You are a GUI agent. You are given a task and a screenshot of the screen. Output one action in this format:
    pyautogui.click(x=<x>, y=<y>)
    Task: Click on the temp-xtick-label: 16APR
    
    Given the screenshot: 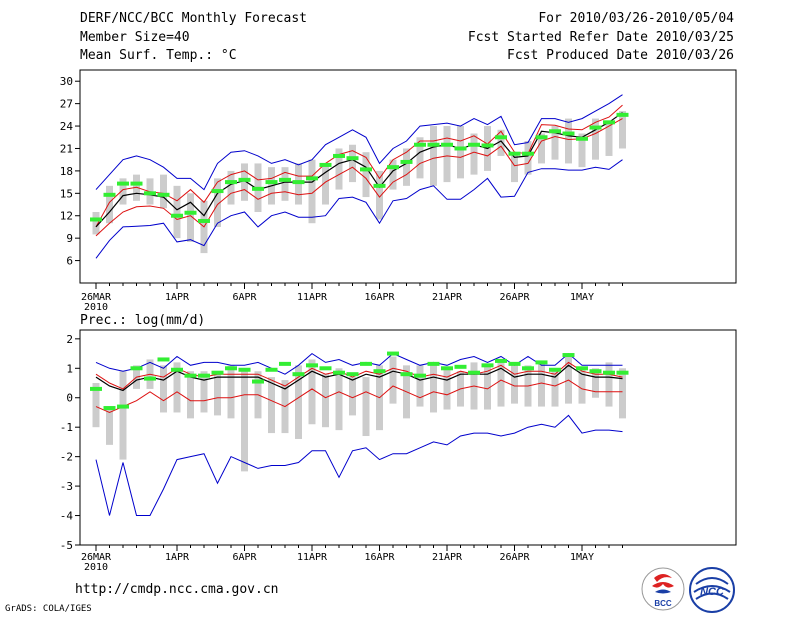 What is the action you would take?
    pyautogui.click(x=379, y=297)
    